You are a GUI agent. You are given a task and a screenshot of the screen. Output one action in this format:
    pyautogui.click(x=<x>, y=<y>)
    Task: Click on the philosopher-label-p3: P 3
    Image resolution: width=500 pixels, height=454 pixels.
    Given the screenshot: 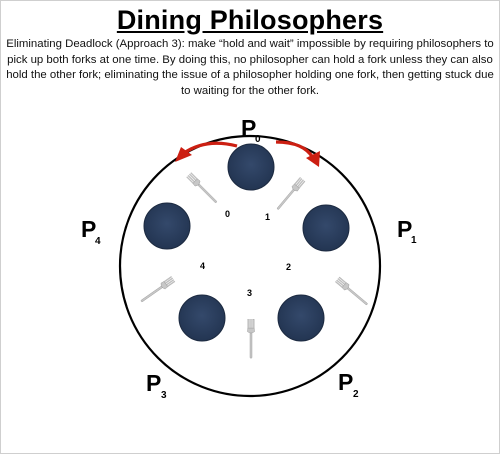 What is the action you would take?
    pyautogui.click(x=156, y=385)
    